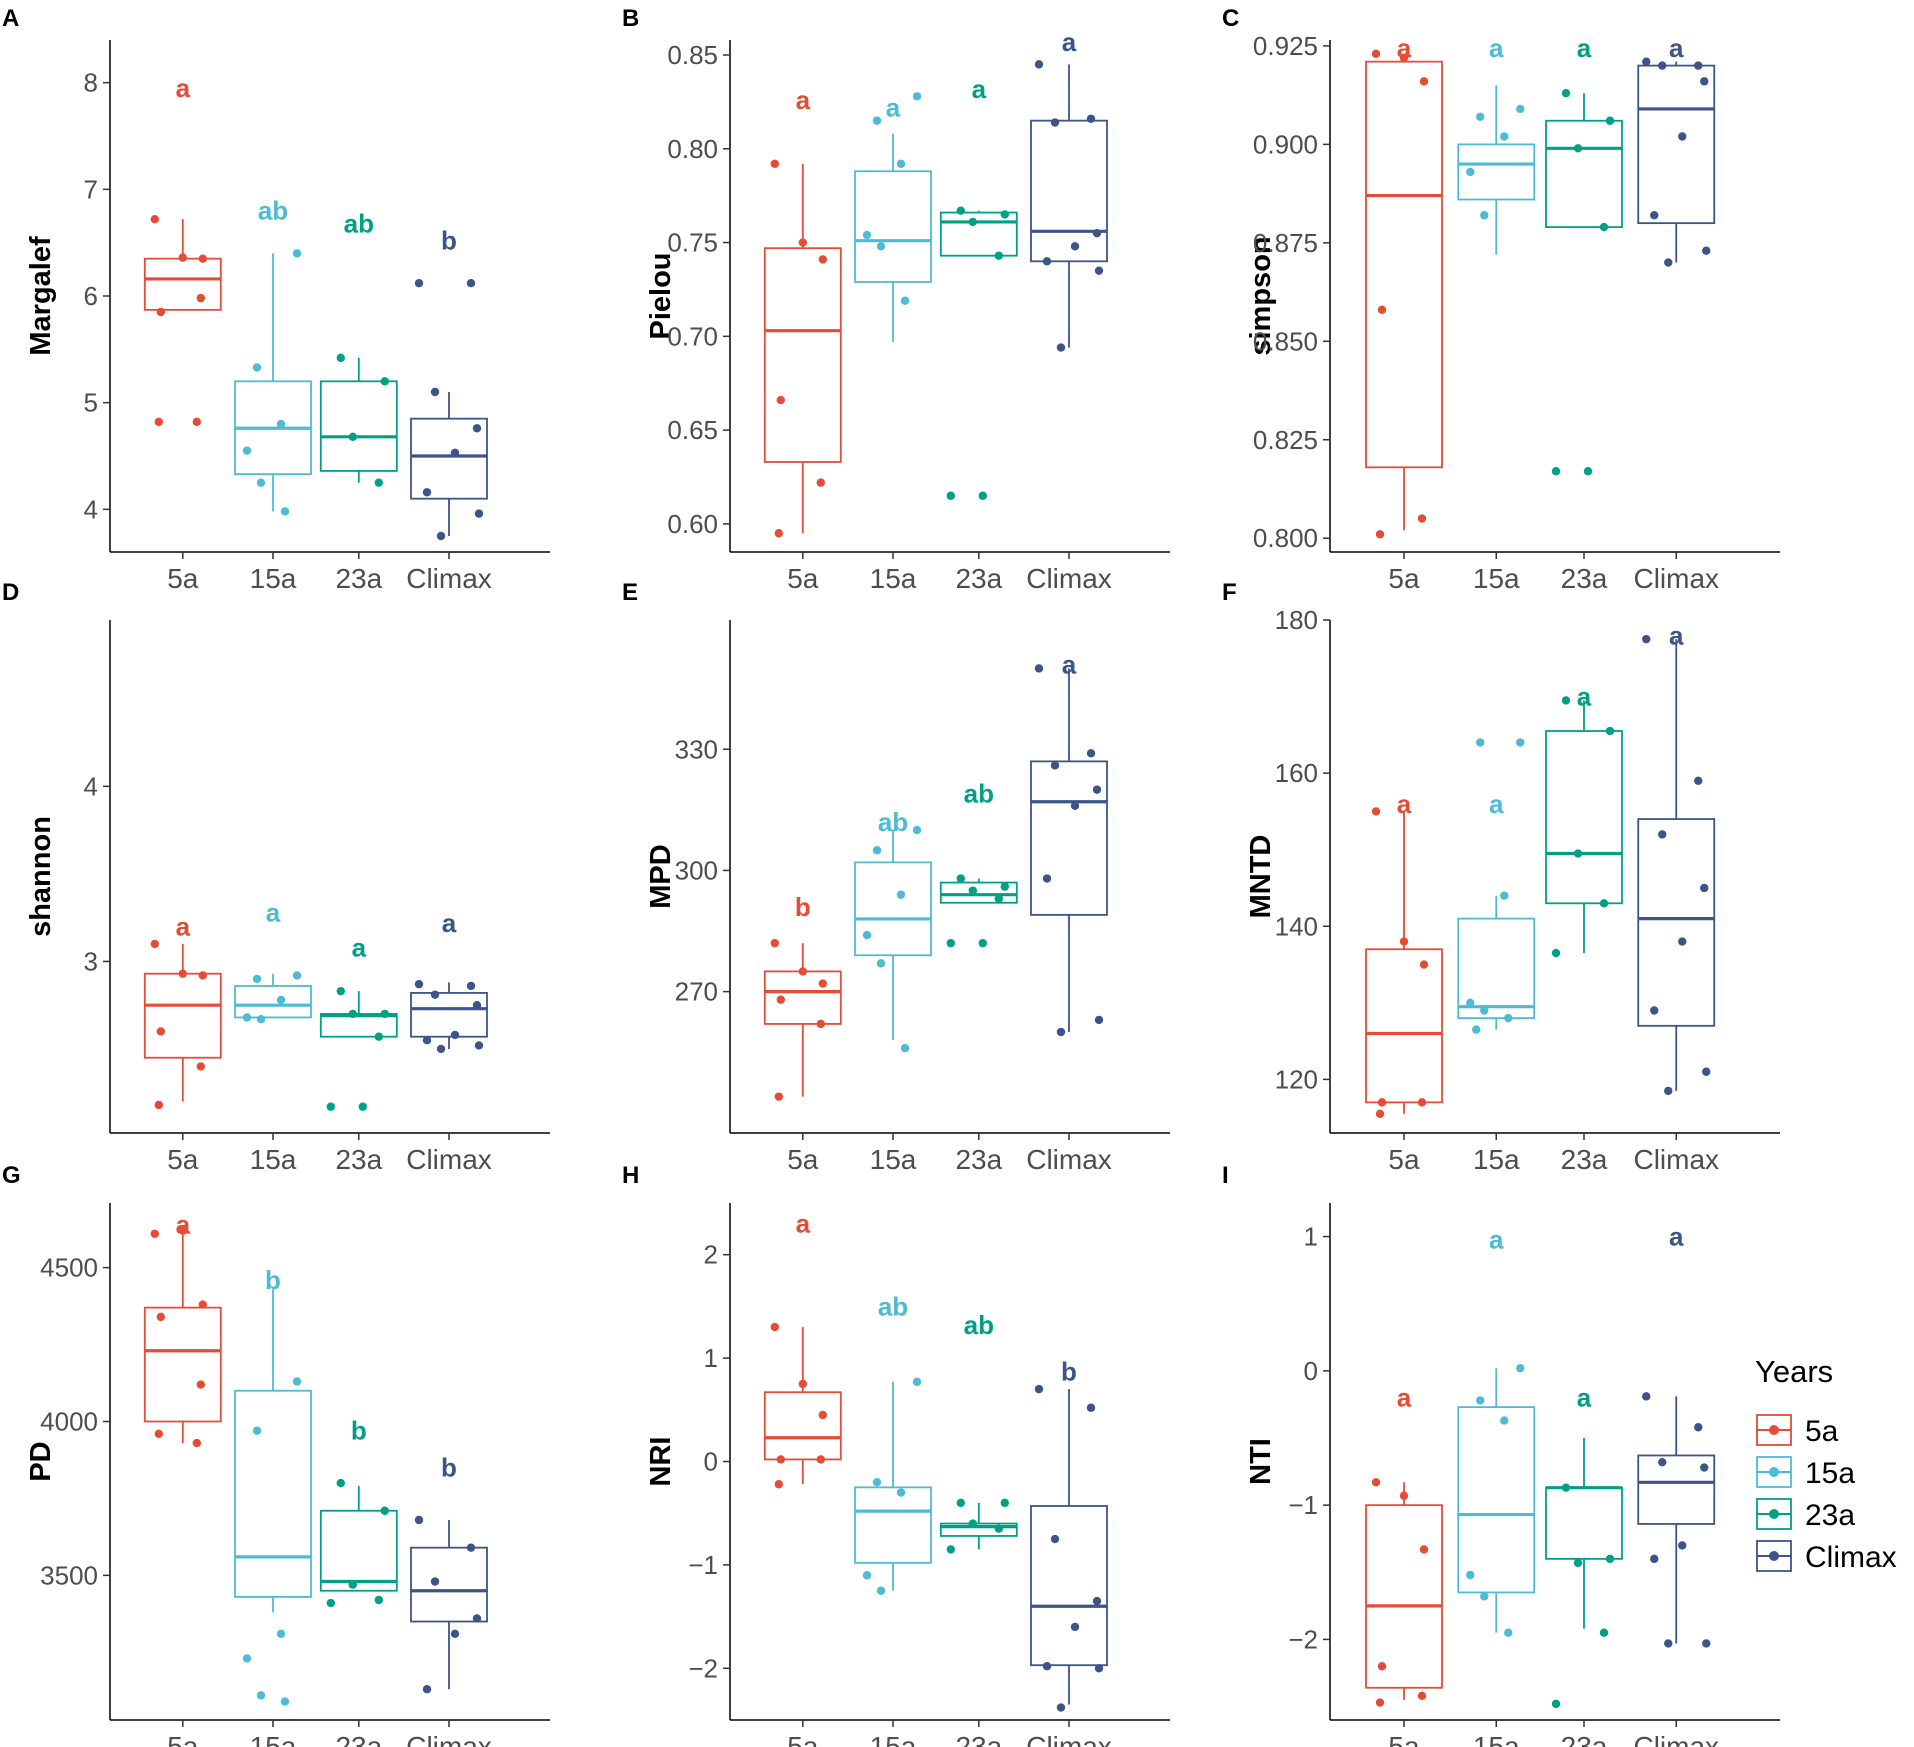 The image size is (1914, 1747). What do you see at coordinates (91, 189) in the screenshot?
I see `y-tick-label: 7` at bounding box center [91, 189].